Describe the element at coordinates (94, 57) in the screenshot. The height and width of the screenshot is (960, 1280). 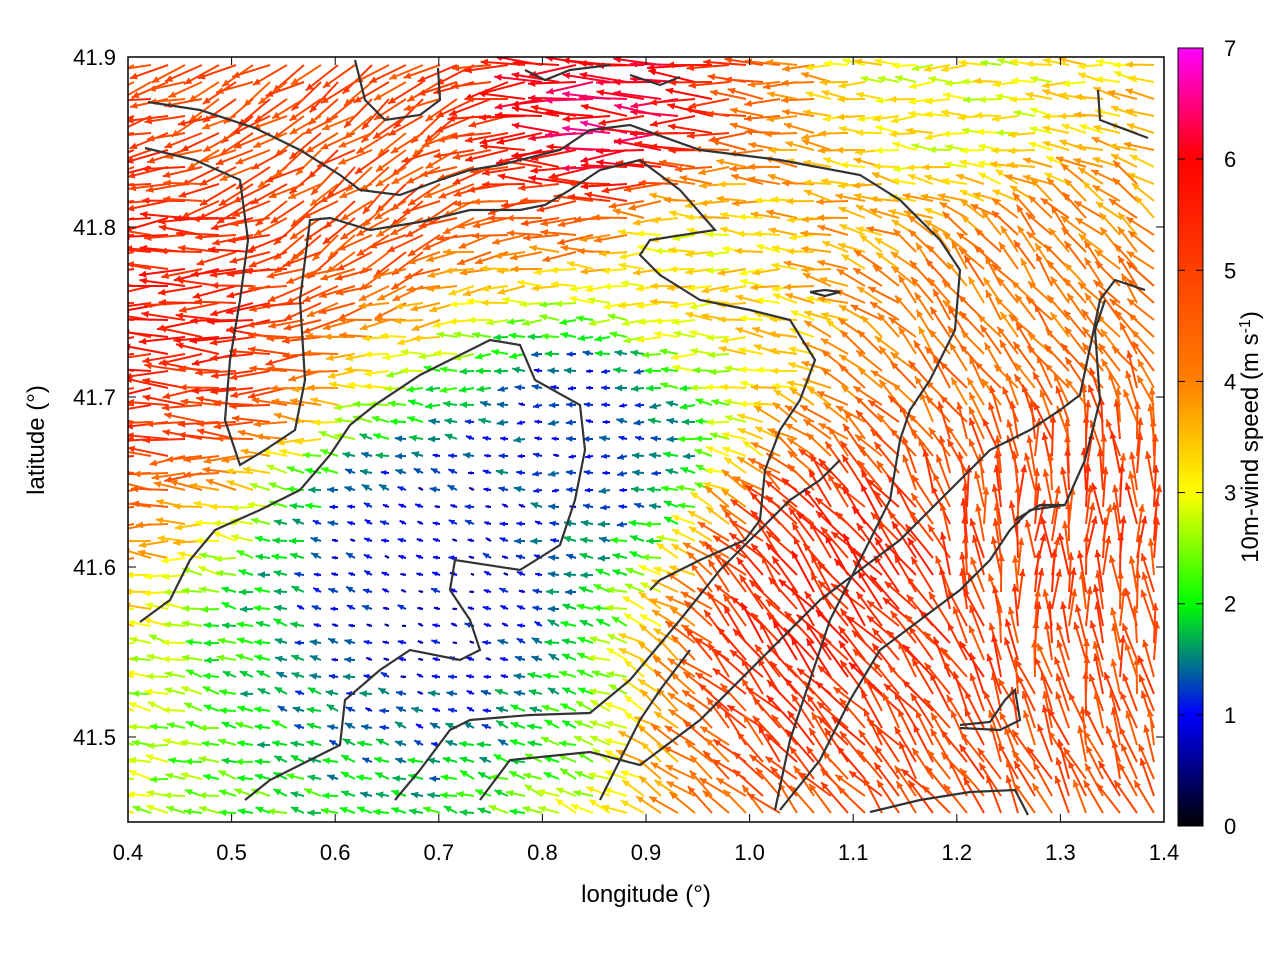
I see `y-tick-label: 41.9` at that location.